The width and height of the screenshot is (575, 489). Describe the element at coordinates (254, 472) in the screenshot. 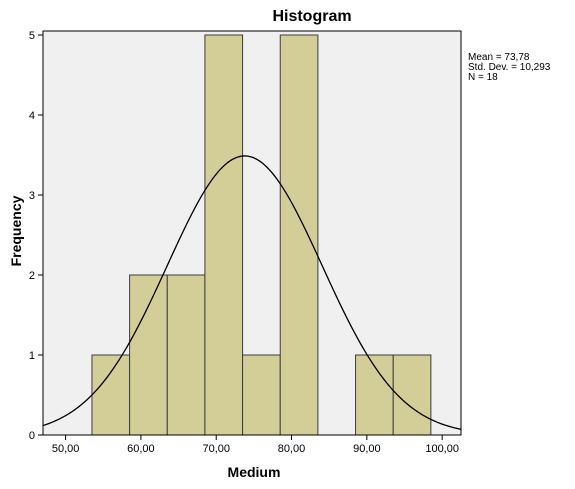

I see `x-axis-label: Medium` at that location.